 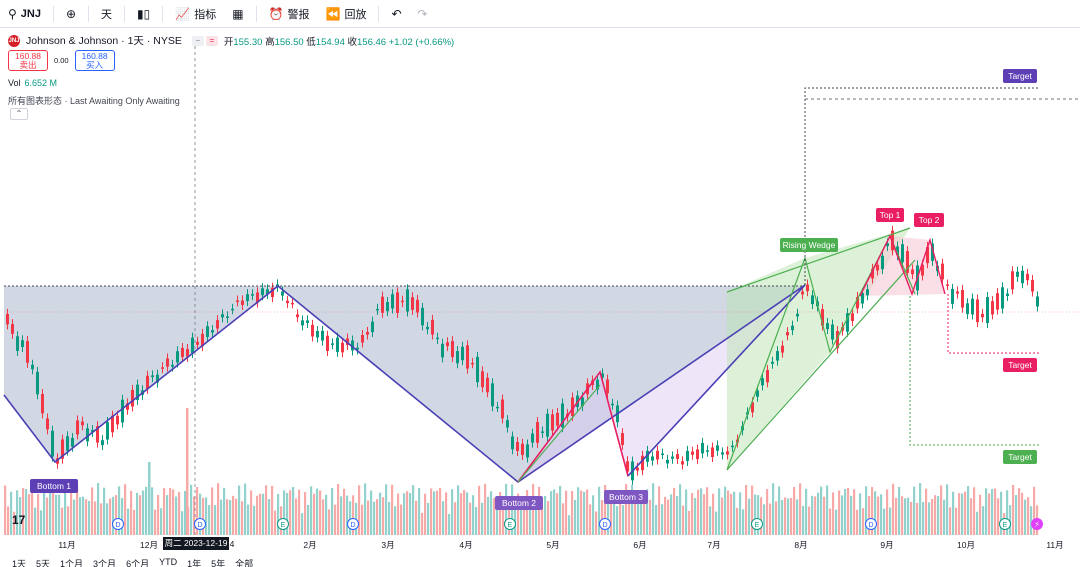 I want to click on indicators-button: 📈 指标, so click(x=195, y=14).